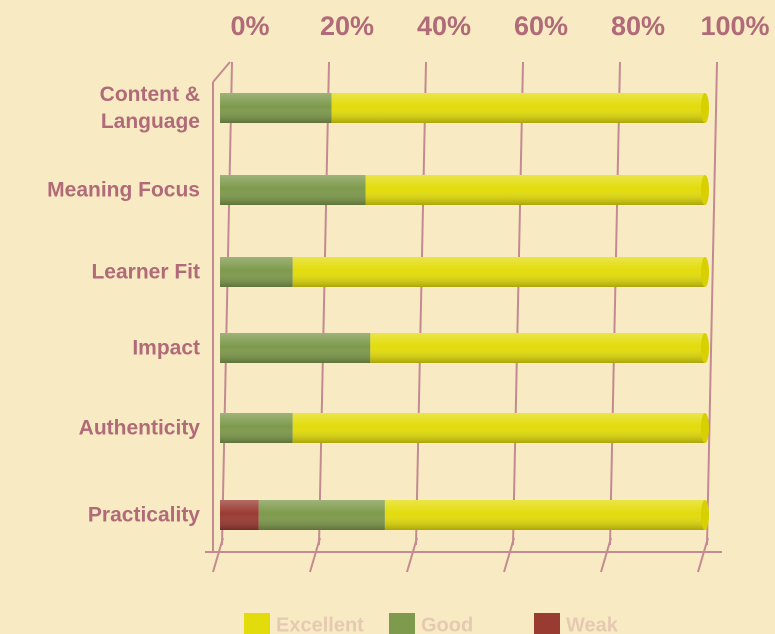  Describe the element at coordinates (221, 72) in the screenshot. I see `axis-line` at that location.